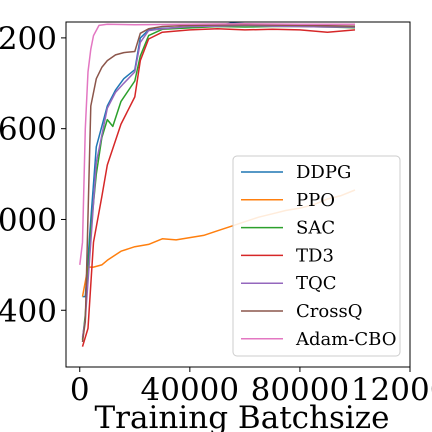 Image resolution: width=432 pixels, height=432 pixels. What do you see at coordinates (391, 390) in the screenshot?
I see `x-tick-label: 120000` at bounding box center [391, 390].